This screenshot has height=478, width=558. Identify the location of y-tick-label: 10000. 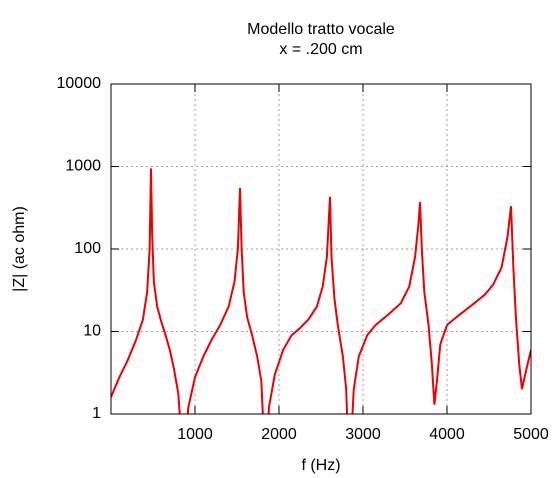
(79, 83).